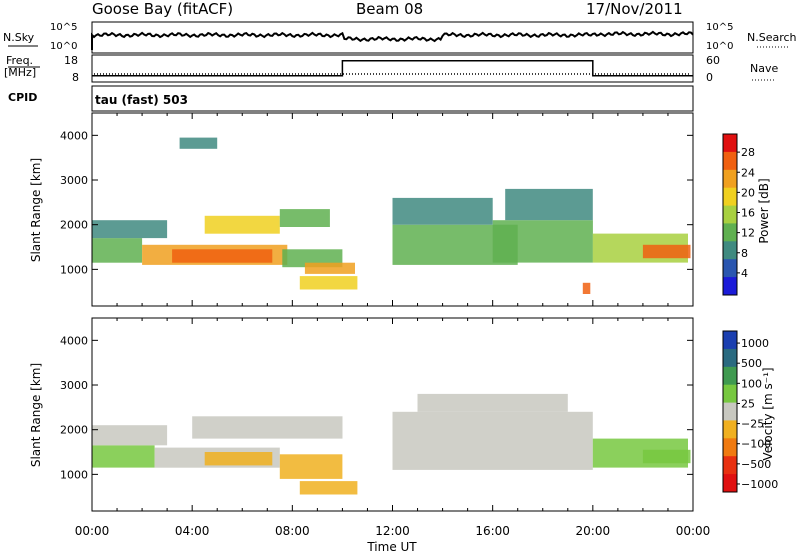  Describe the element at coordinates (634, 9) in the screenshot. I see `date-title: 17/Nov/2011` at that location.